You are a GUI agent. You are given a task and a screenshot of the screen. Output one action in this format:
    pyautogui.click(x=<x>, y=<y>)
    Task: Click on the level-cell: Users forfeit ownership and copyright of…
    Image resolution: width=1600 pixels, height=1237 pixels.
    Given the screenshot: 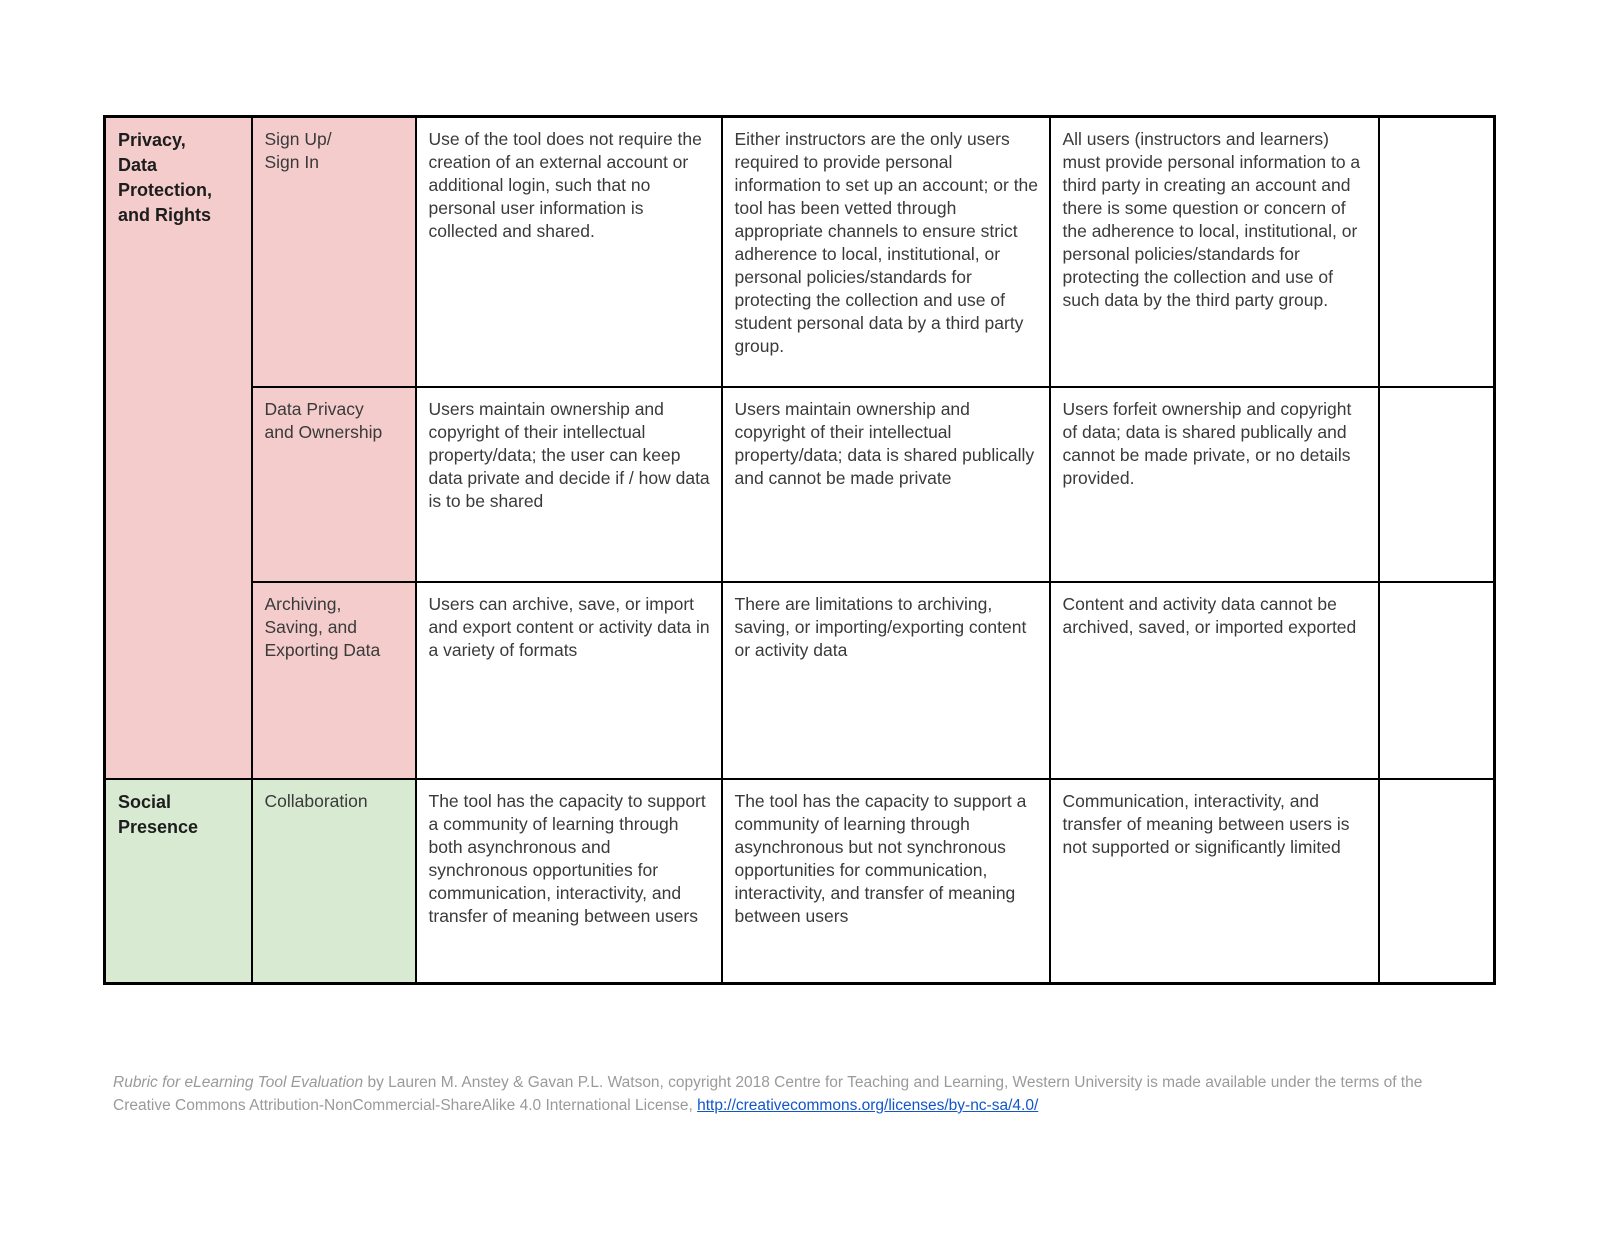 What is the action you would take?
    pyautogui.click(x=1214, y=484)
    